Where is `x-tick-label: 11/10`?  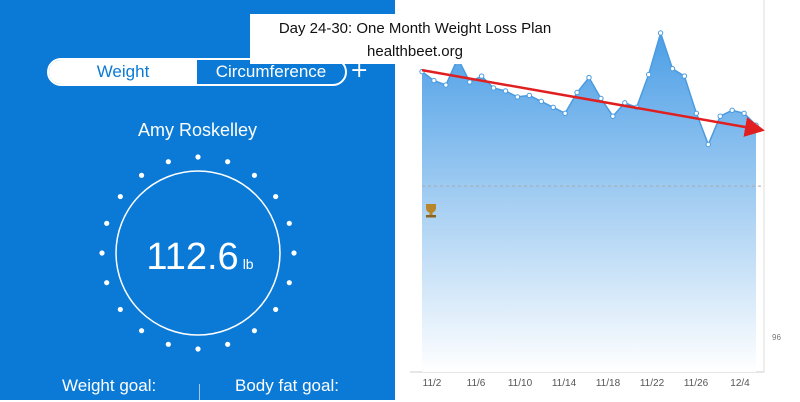 x-tick-label: 11/10 is located at coordinates (520, 383).